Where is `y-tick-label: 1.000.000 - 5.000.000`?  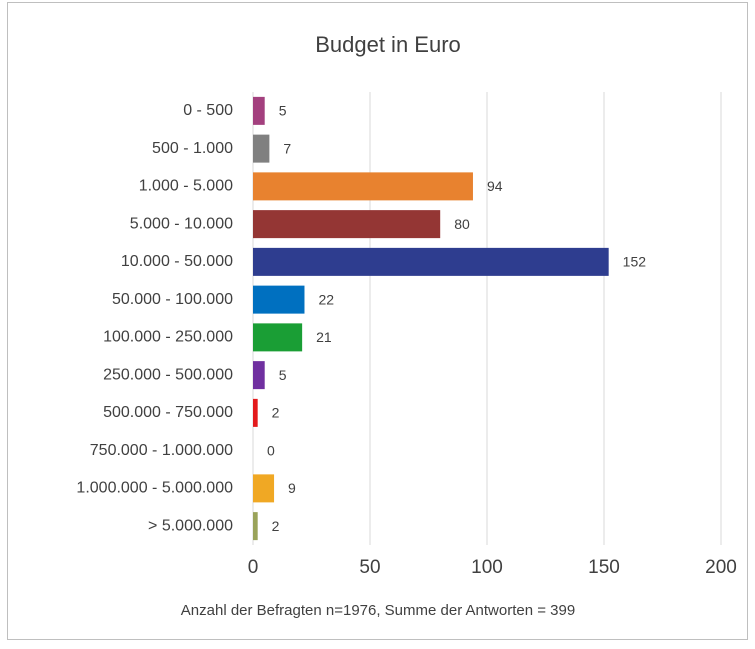
y-tick-label: 1.000.000 - 5.000.000 is located at coordinates (154, 488).